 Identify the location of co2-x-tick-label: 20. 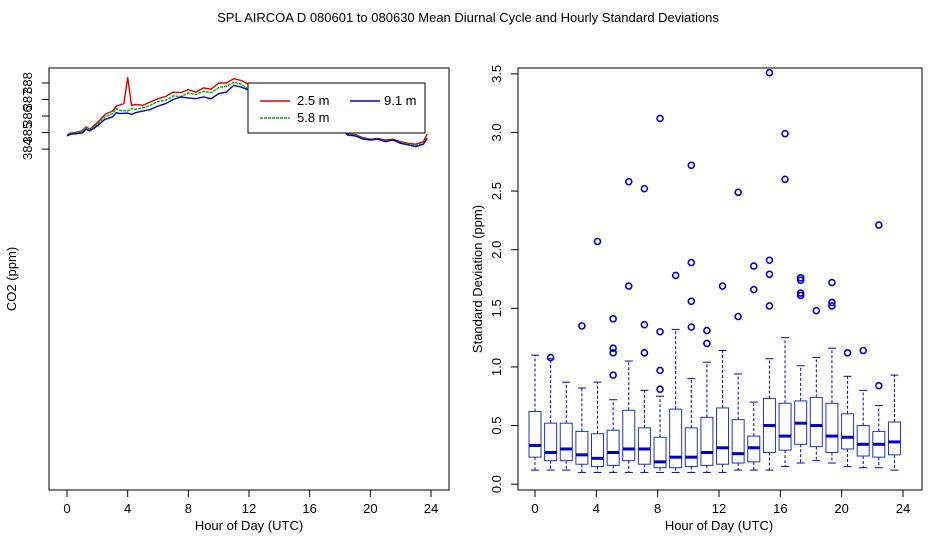
(370, 508).